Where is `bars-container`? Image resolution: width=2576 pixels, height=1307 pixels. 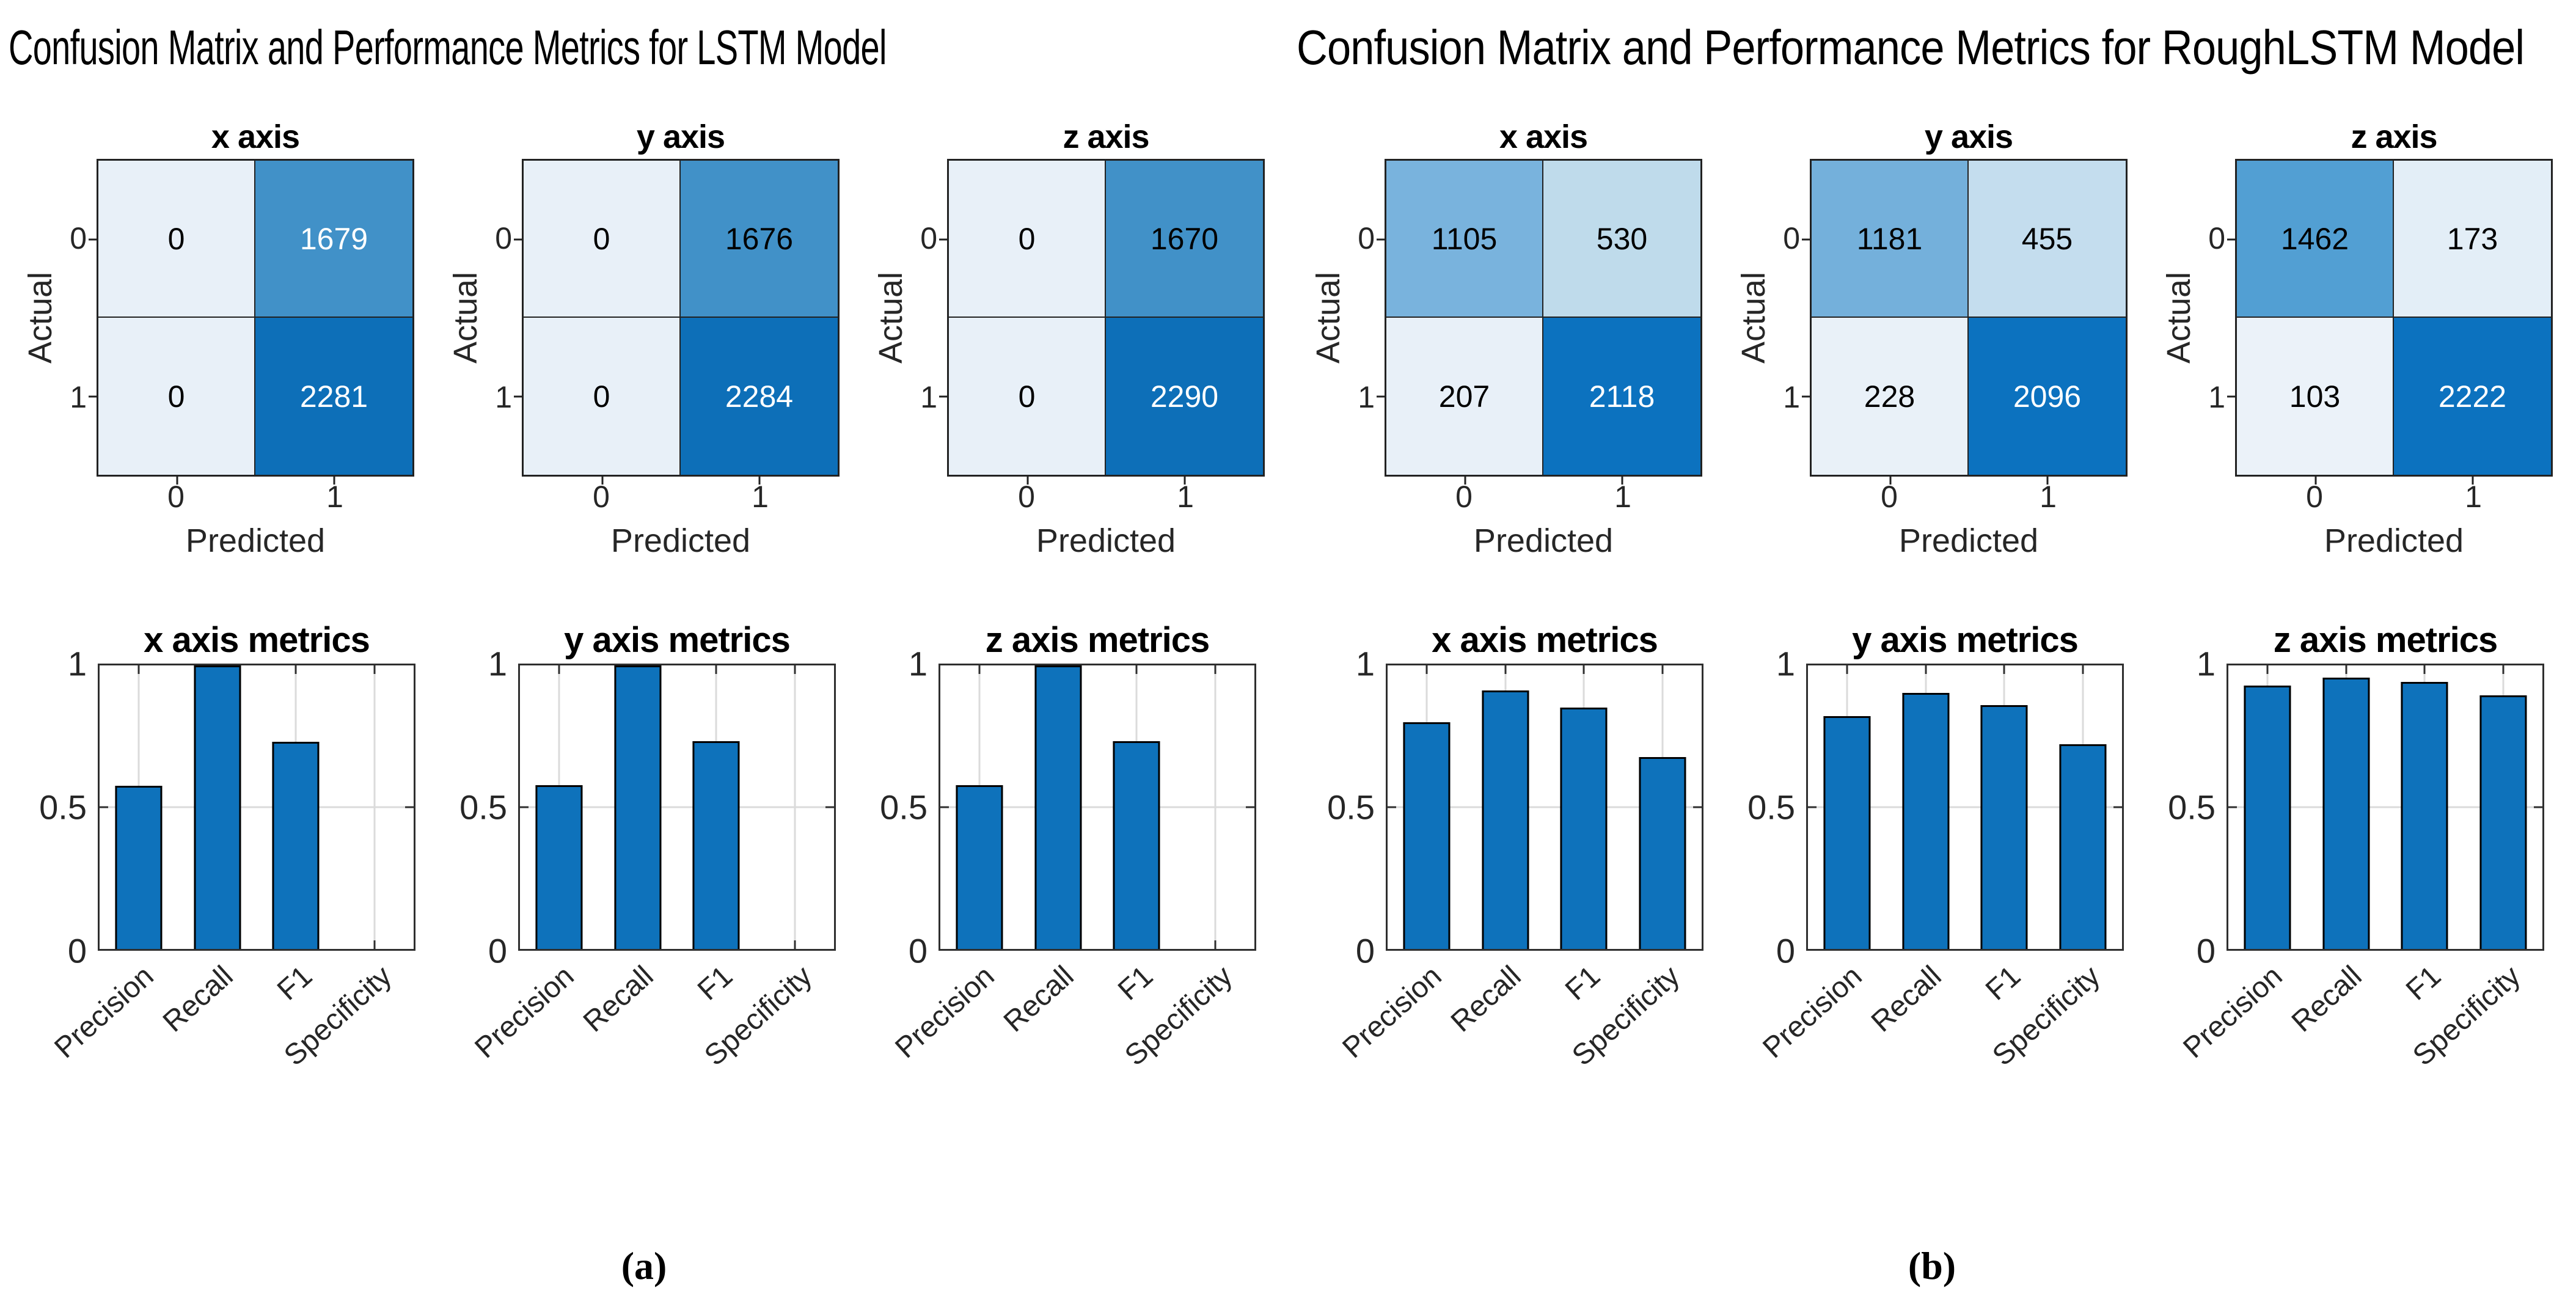 bars-container is located at coordinates (2385, 807).